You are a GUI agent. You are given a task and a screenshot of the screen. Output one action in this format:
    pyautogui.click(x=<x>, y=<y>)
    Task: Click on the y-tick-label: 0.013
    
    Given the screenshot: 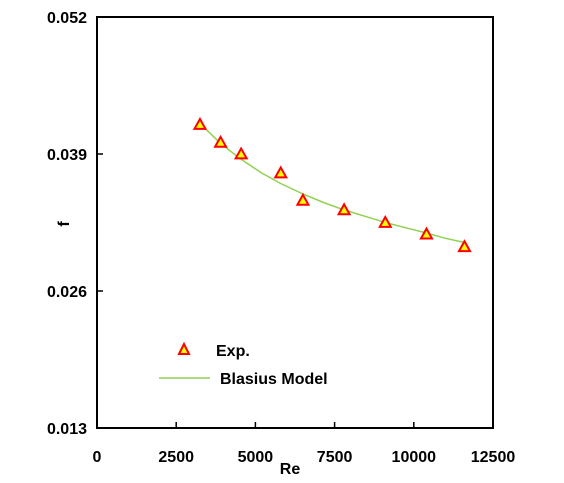 What is the action you would take?
    pyautogui.click(x=67, y=429)
    